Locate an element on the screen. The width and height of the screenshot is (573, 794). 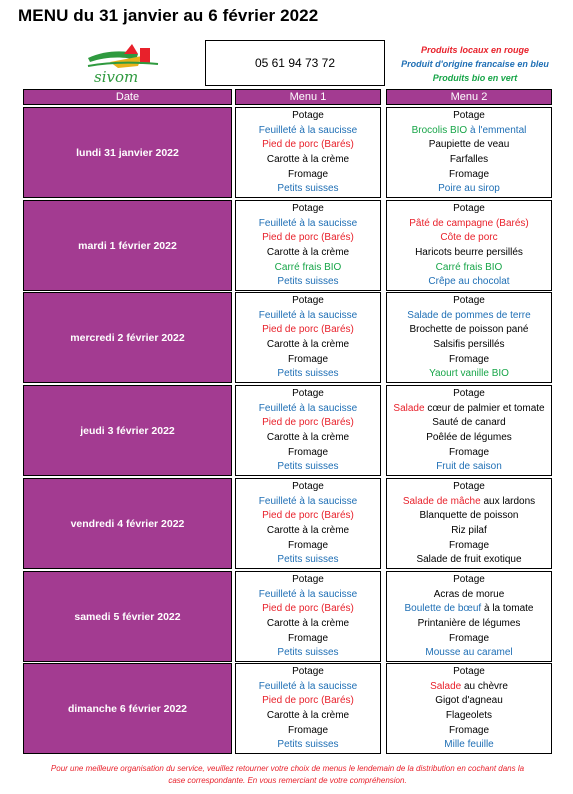
menu-item-text: Salade de pommes de terre is located at coordinates (469, 315).